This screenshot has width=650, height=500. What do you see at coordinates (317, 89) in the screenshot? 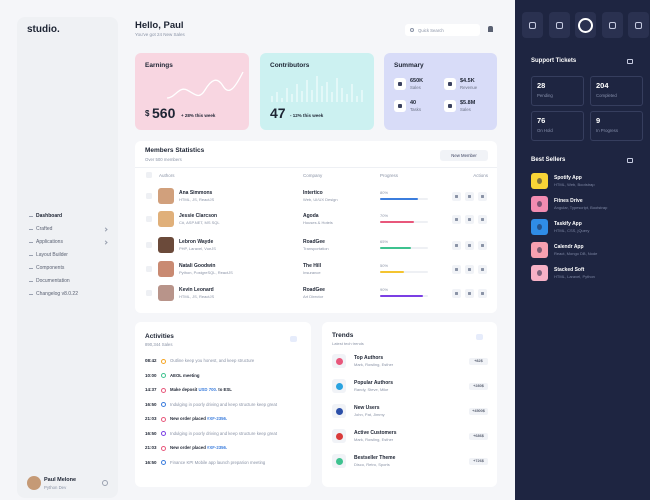
I see `contributors-bars` at bounding box center [317, 89].